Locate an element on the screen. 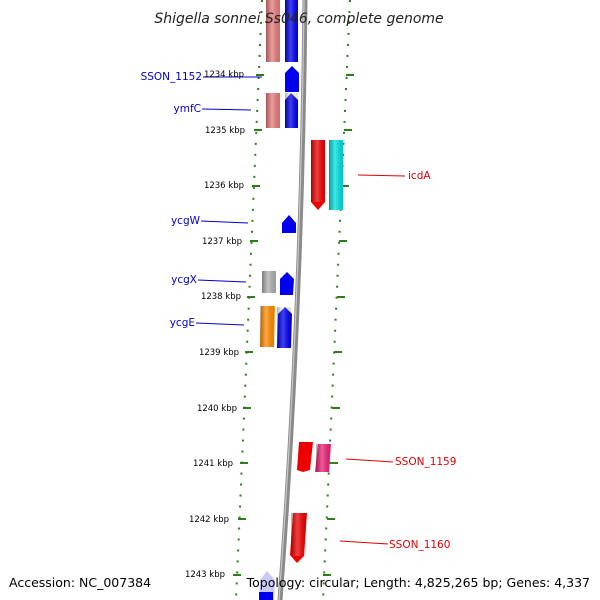 This screenshot has height=600, width=600. kbp-label: 1241 kbp is located at coordinates (213, 464).